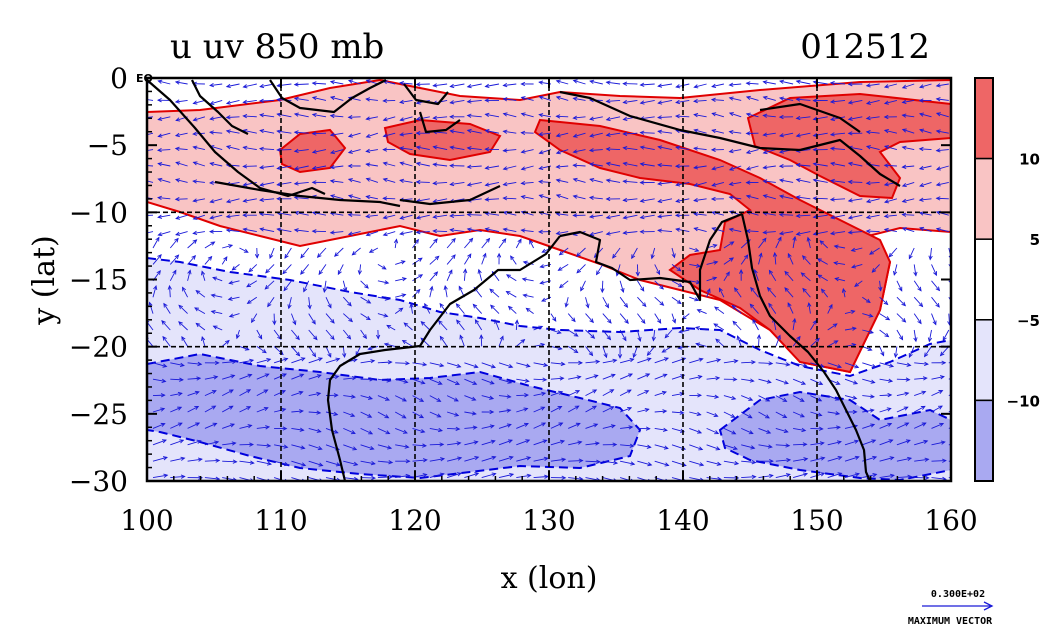 This screenshot has height=631, width=1056. I want to click on x-tick-label: 130, so click(548, 520).